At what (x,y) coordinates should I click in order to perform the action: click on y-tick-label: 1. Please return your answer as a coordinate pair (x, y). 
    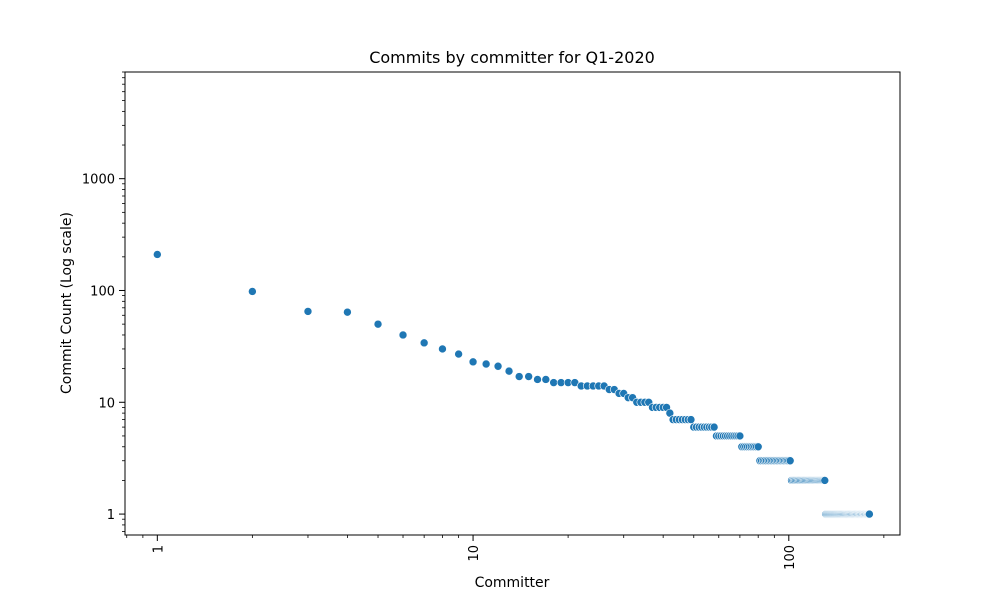
    Looking at the image, I should click on (111, 515).